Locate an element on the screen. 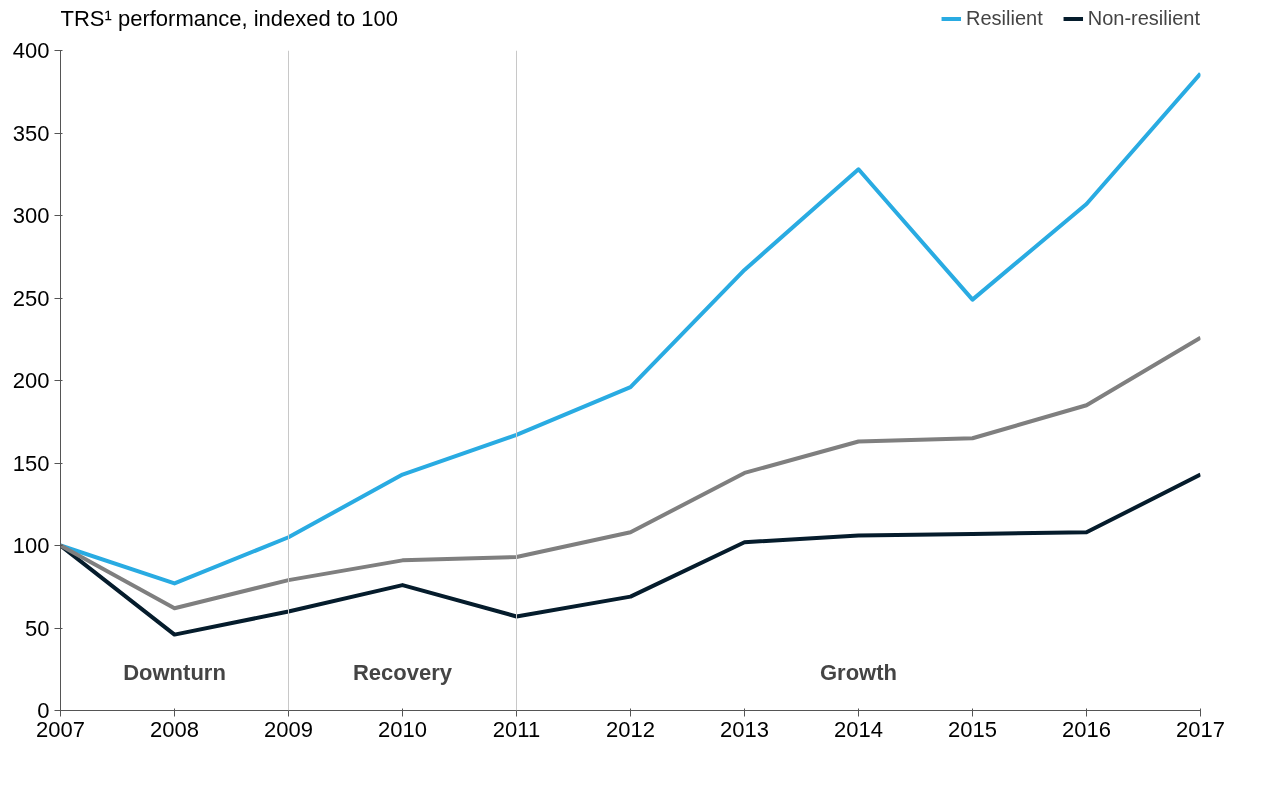 Image resolution: width=1270 pixels, height=792 pixels. x-tick-label: 2013 is located at coordinates (744, 729).